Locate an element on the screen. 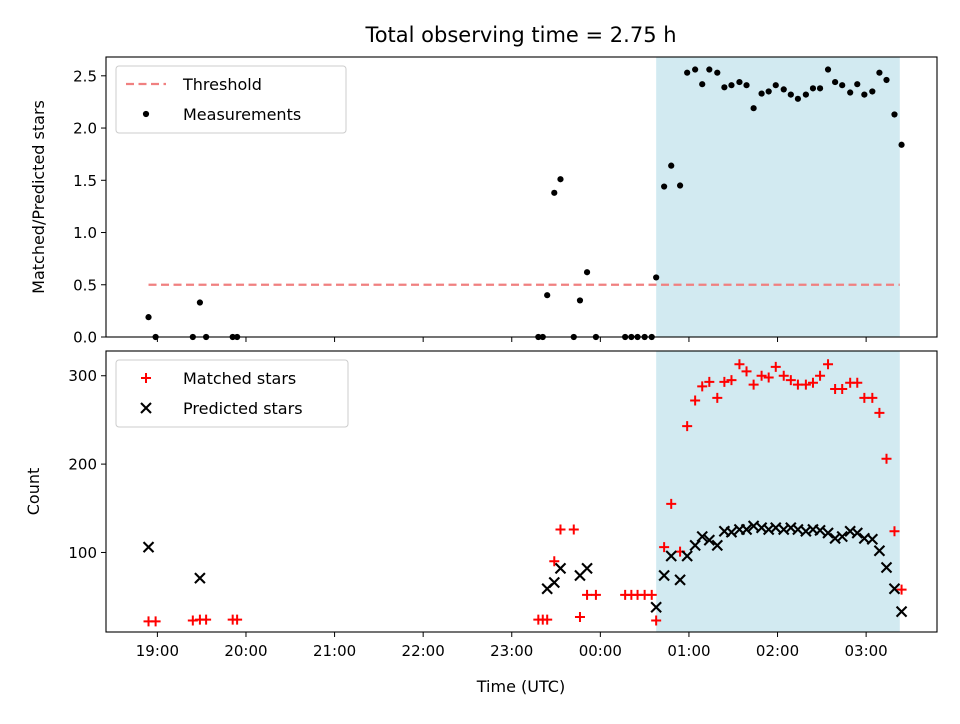 The width and height of the screenshot is (960, 724). x-tick-label: 00:00 is located at coordinates (600, 651).